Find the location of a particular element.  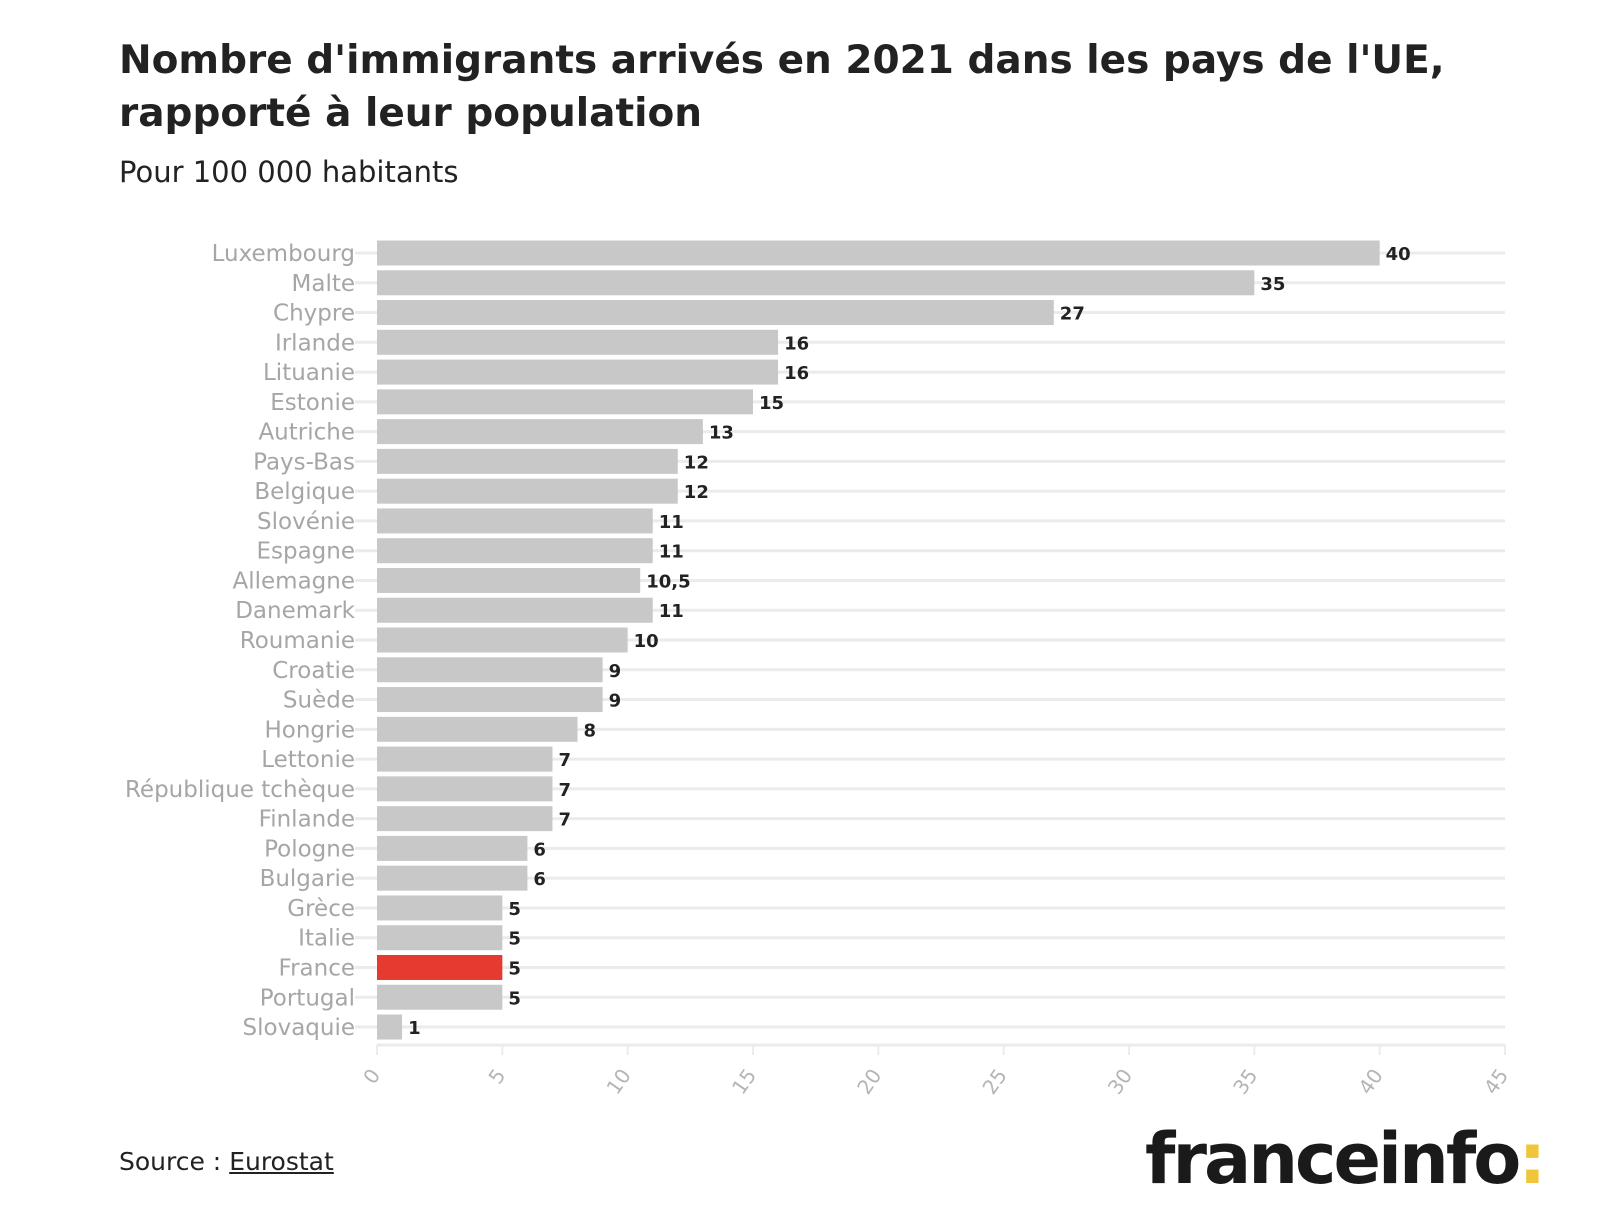

bar-chypre is located at coordinates (715, 313).